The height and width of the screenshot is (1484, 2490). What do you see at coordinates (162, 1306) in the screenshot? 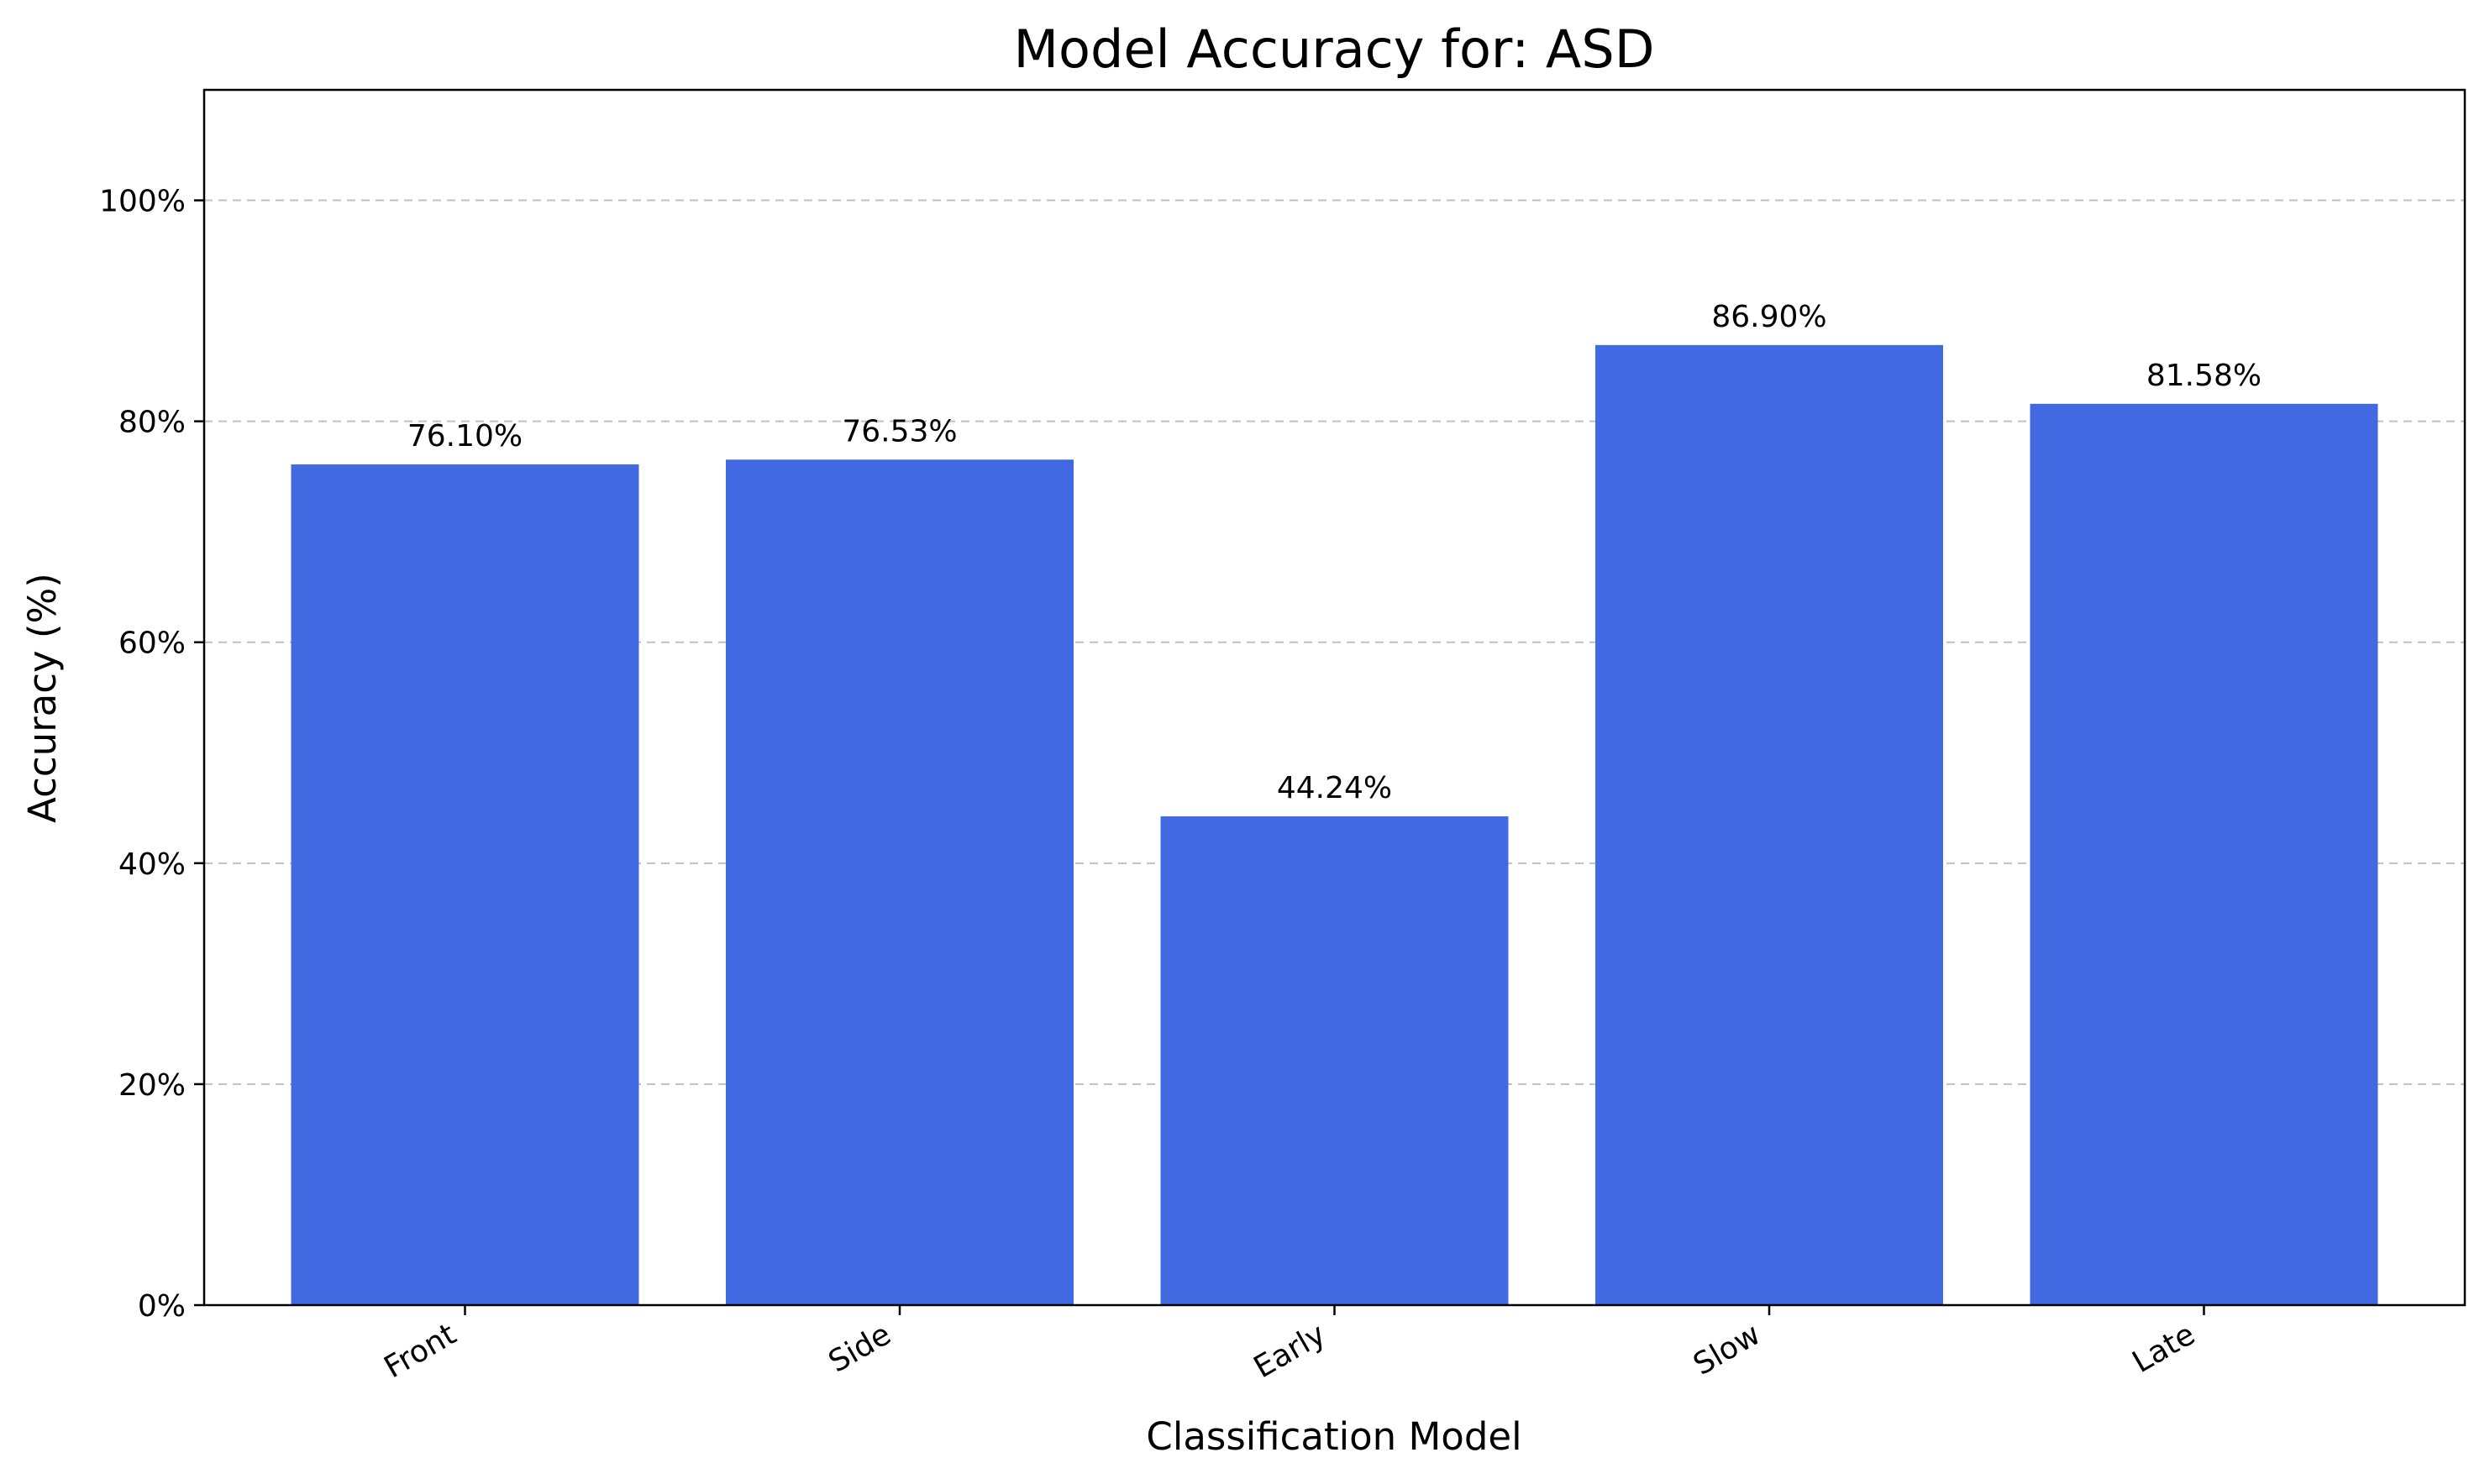
I see `y-tick-label: 0%` at bounding box center [162, 1306].